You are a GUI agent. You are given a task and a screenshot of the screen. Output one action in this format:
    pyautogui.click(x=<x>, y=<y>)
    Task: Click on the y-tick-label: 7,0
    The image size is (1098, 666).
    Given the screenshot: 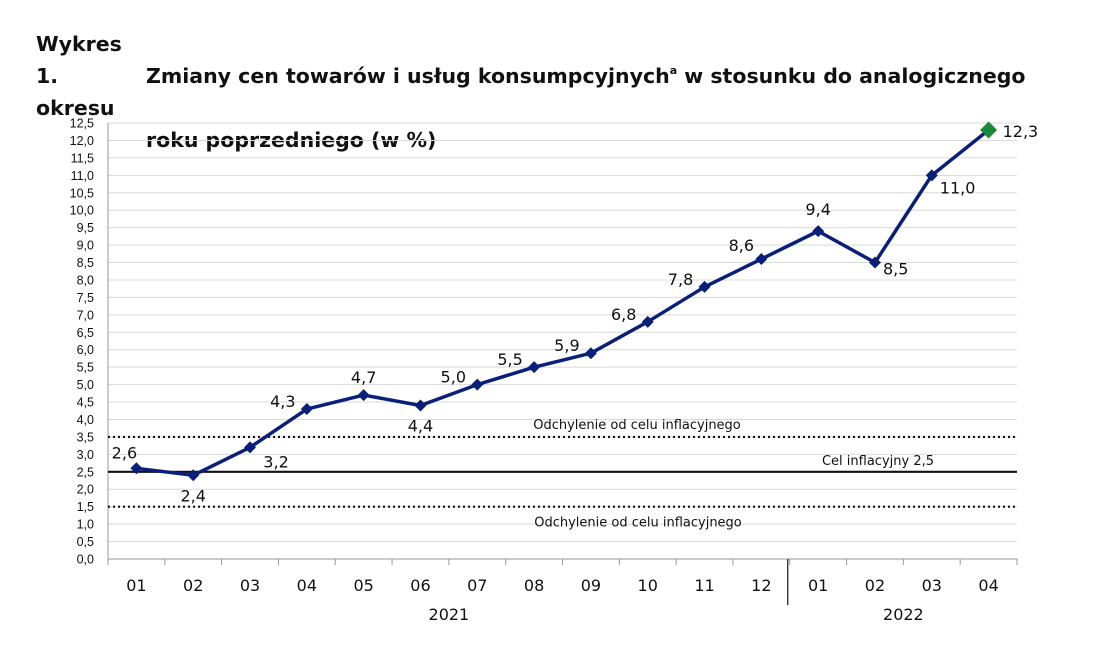 What is the action you would take?
    pyautogui.click(x=85, y=315)
    